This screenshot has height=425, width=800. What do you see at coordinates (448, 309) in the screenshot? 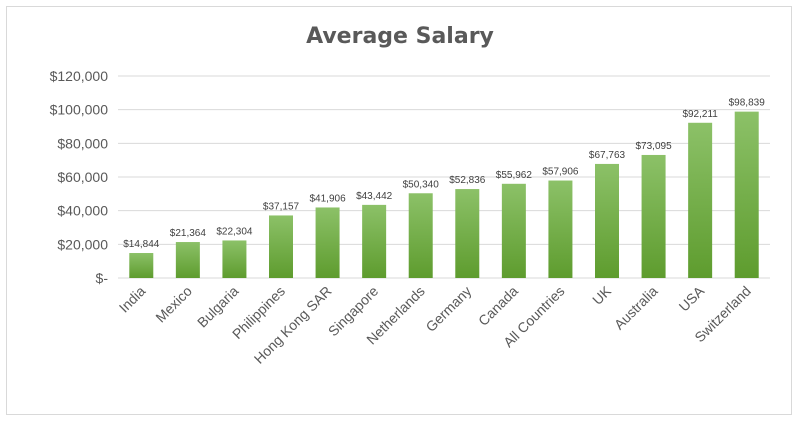
I see `x-tick-label: Germany` at bounding box center [448, 309].